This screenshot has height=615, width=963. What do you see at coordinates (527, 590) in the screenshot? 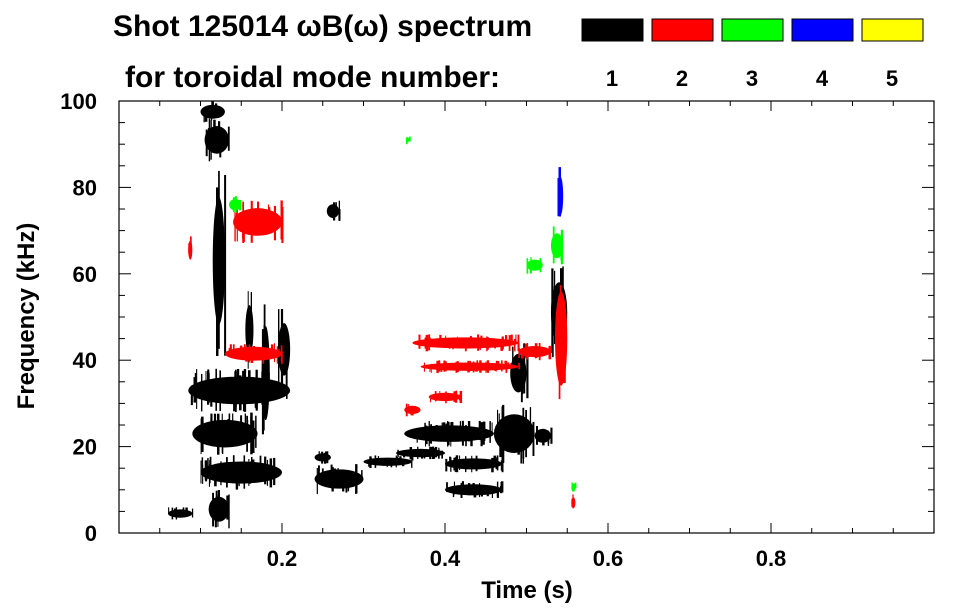
I see `x-axis-label: Time (s)` at bounding box center [527, 590].